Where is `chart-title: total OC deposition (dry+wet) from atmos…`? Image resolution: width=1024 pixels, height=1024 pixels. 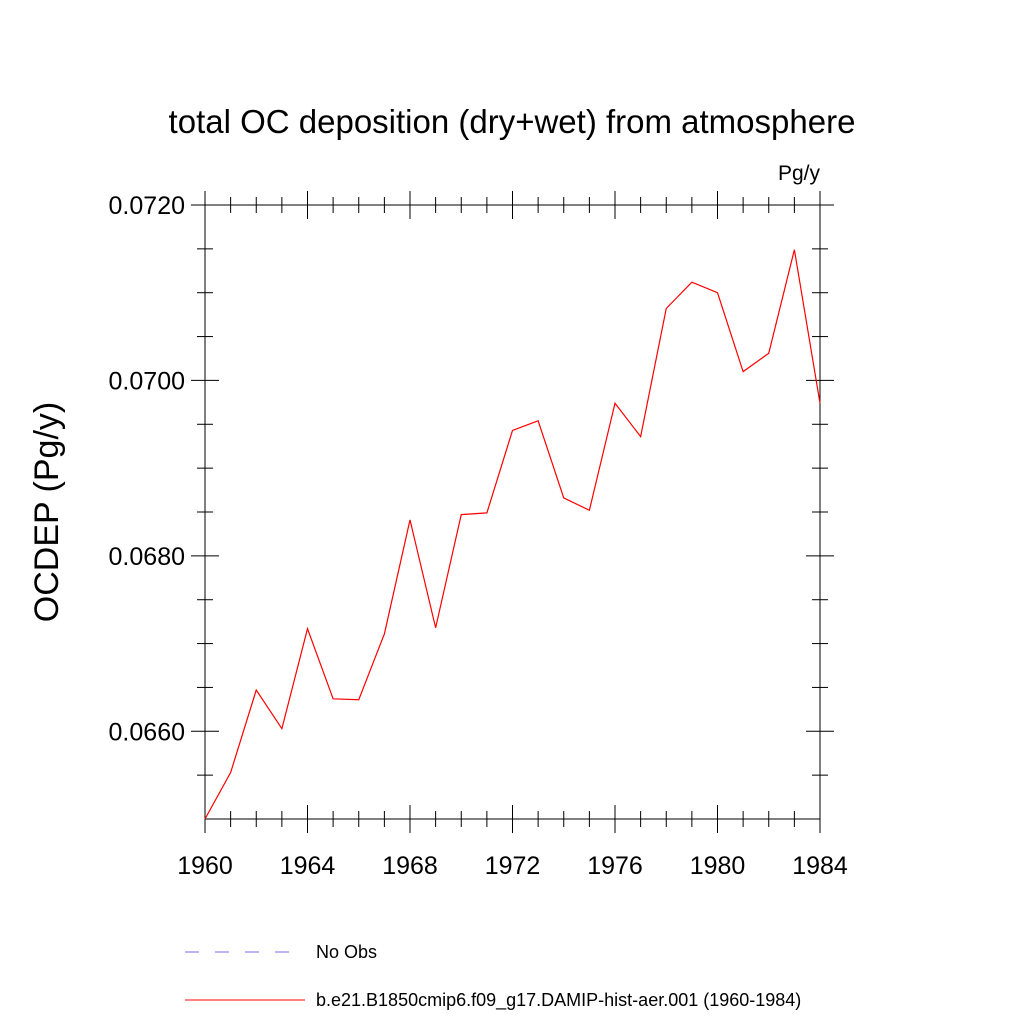 chart-title: total OC deposition (dry+wet) from atmos… is located at coordinates (512, 121).